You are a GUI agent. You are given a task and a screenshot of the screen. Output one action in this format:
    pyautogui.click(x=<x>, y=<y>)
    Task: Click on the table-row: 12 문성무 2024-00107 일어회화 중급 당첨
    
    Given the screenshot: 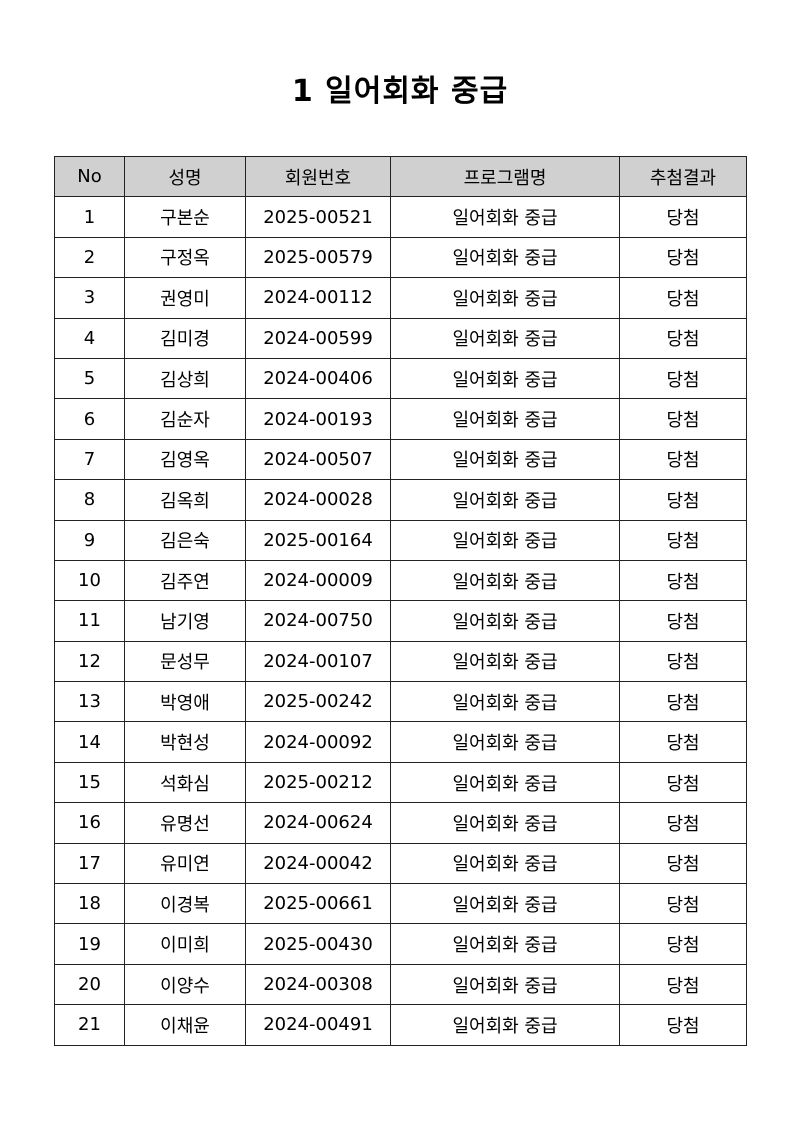 What is the action you would take?
    pyautogui.click(x=400, y=661)
    